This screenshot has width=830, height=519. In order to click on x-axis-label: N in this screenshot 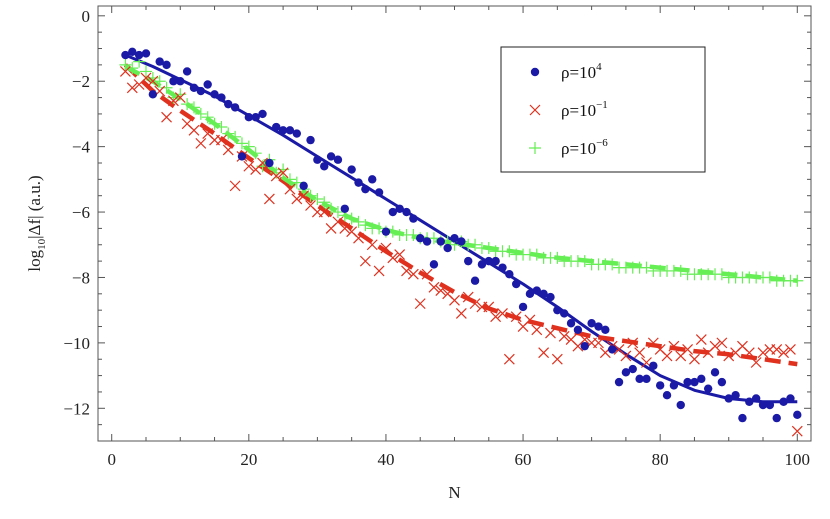, I will do `click(454, 492)`.